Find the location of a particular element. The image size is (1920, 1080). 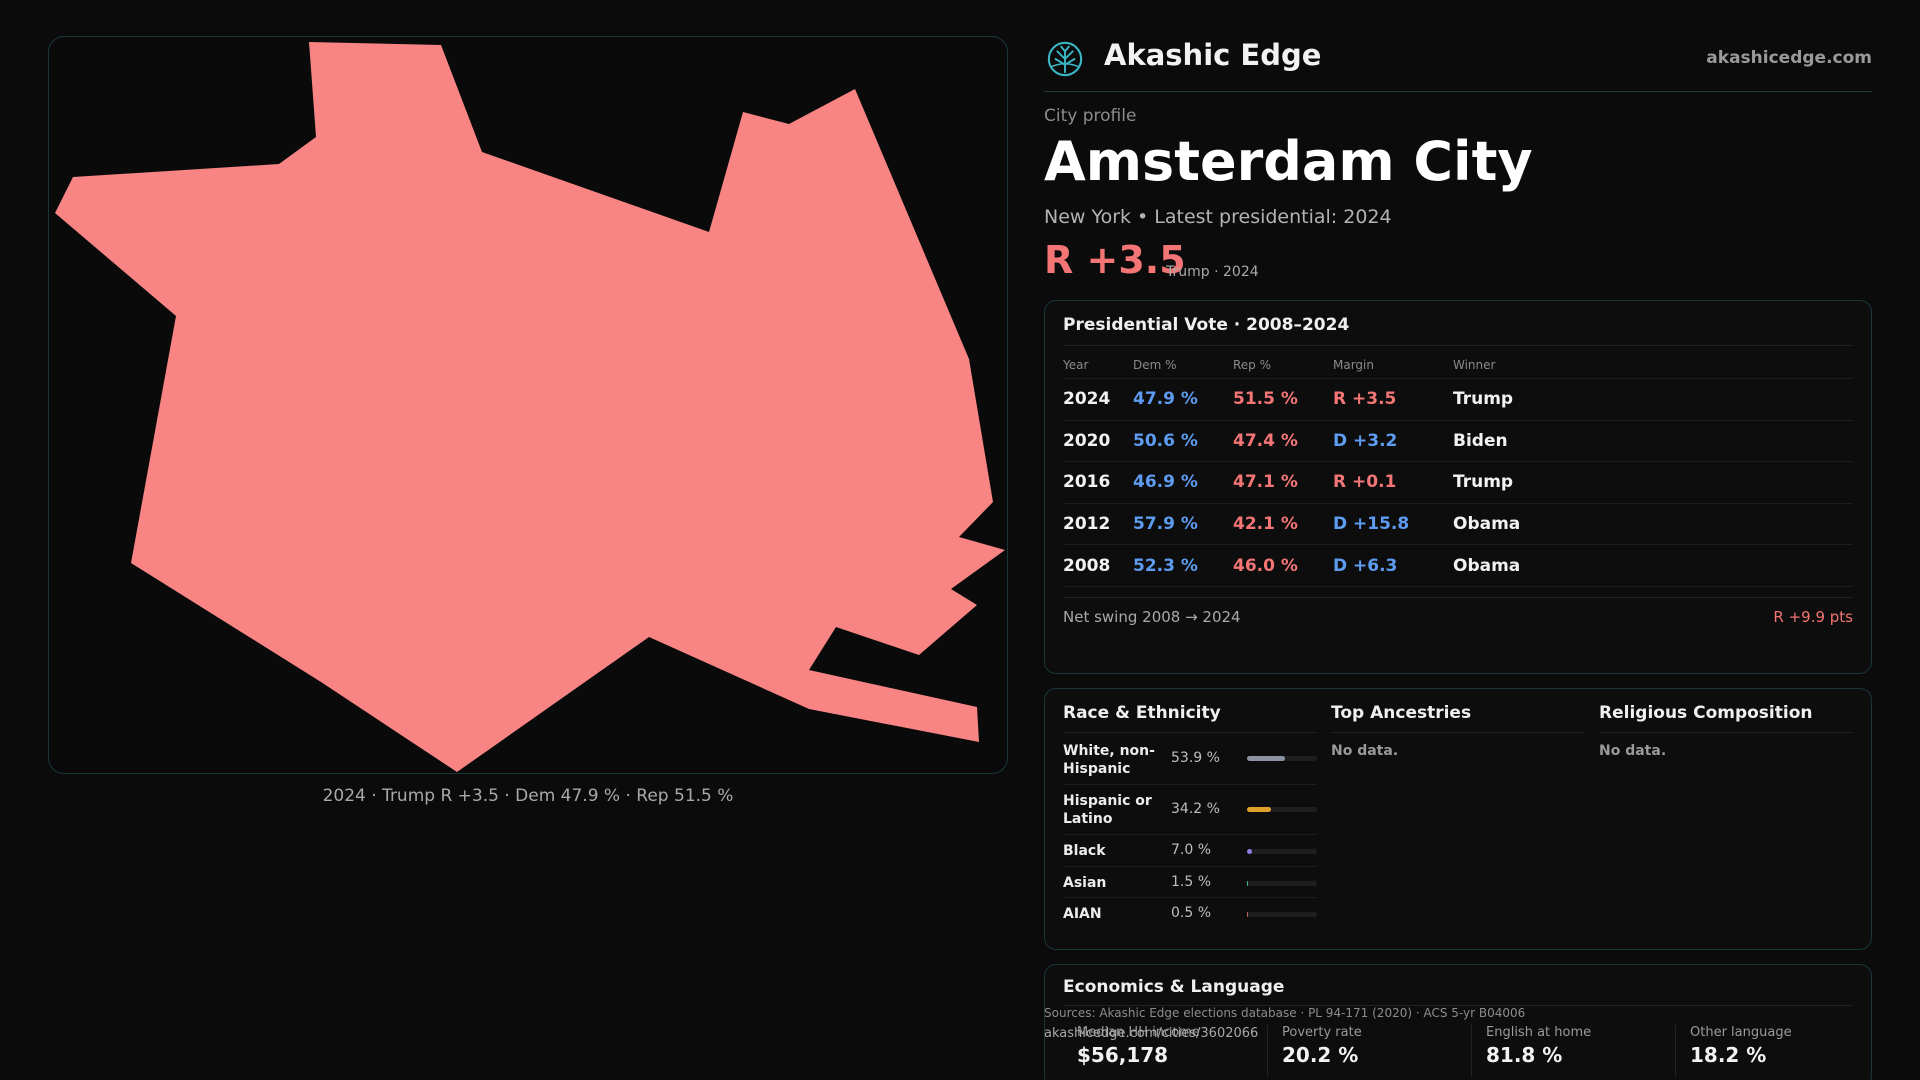

year-cell: 2008 is located at coordinates (1087, 565).